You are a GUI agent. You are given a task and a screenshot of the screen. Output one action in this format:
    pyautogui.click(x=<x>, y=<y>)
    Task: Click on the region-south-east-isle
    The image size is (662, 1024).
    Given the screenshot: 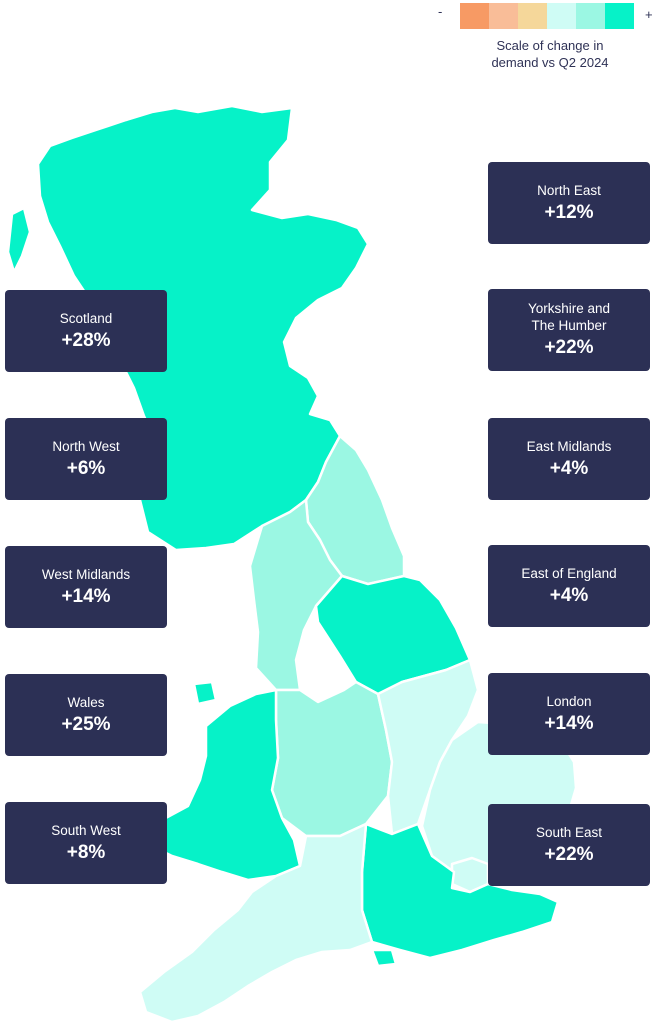 What is the action you would take?
    pyautogui.click(x=384, y=958)
    